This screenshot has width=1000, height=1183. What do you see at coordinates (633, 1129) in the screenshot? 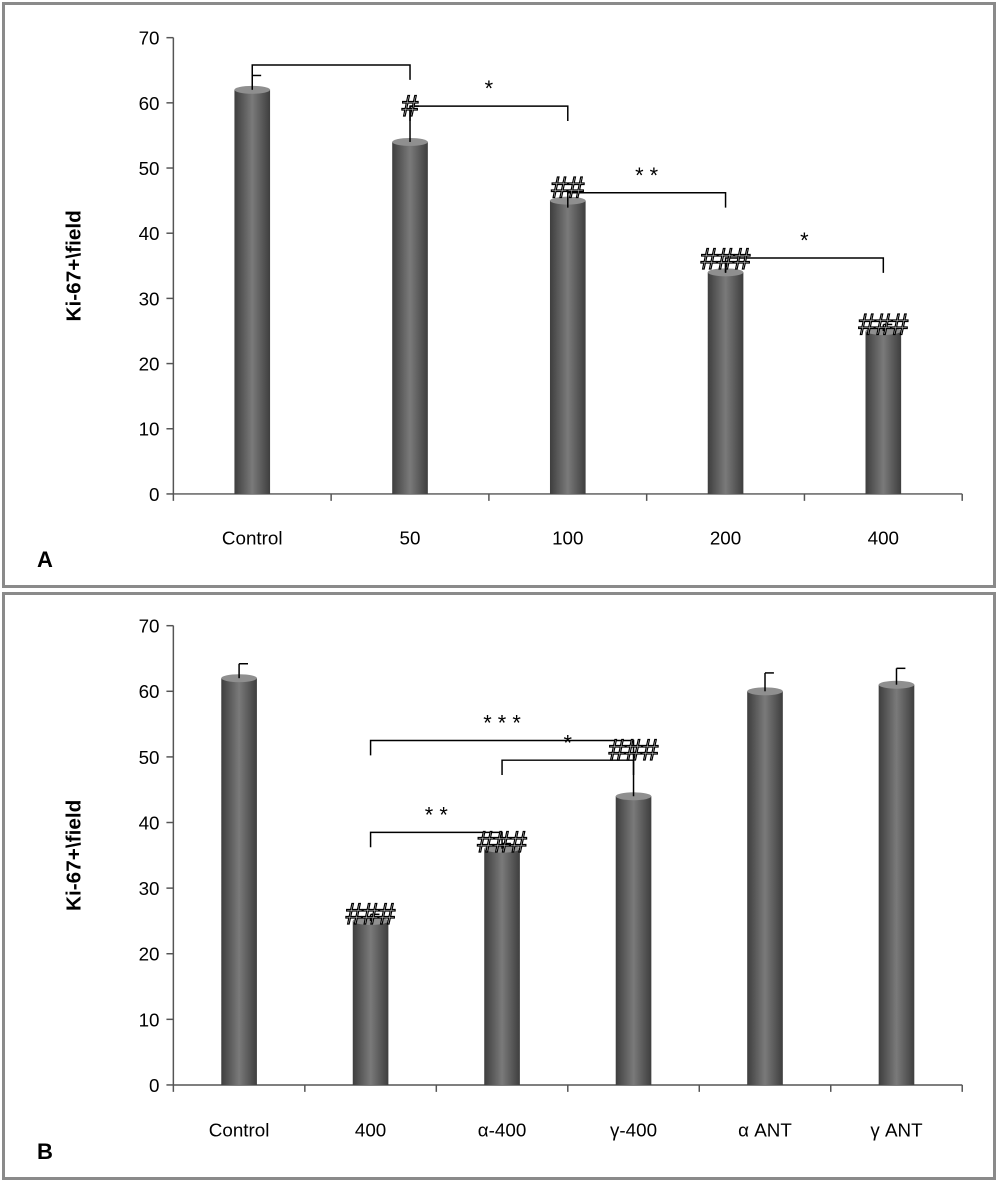
I see `x-tick-label-3: γ-400` at bounding box center [633, 1129].